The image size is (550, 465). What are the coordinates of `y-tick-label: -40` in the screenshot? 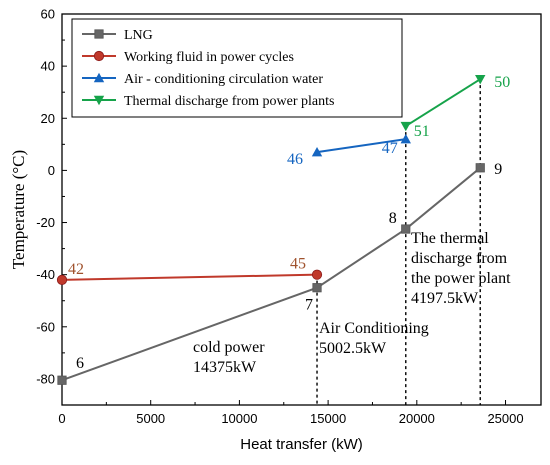 It's located at (45, 274).